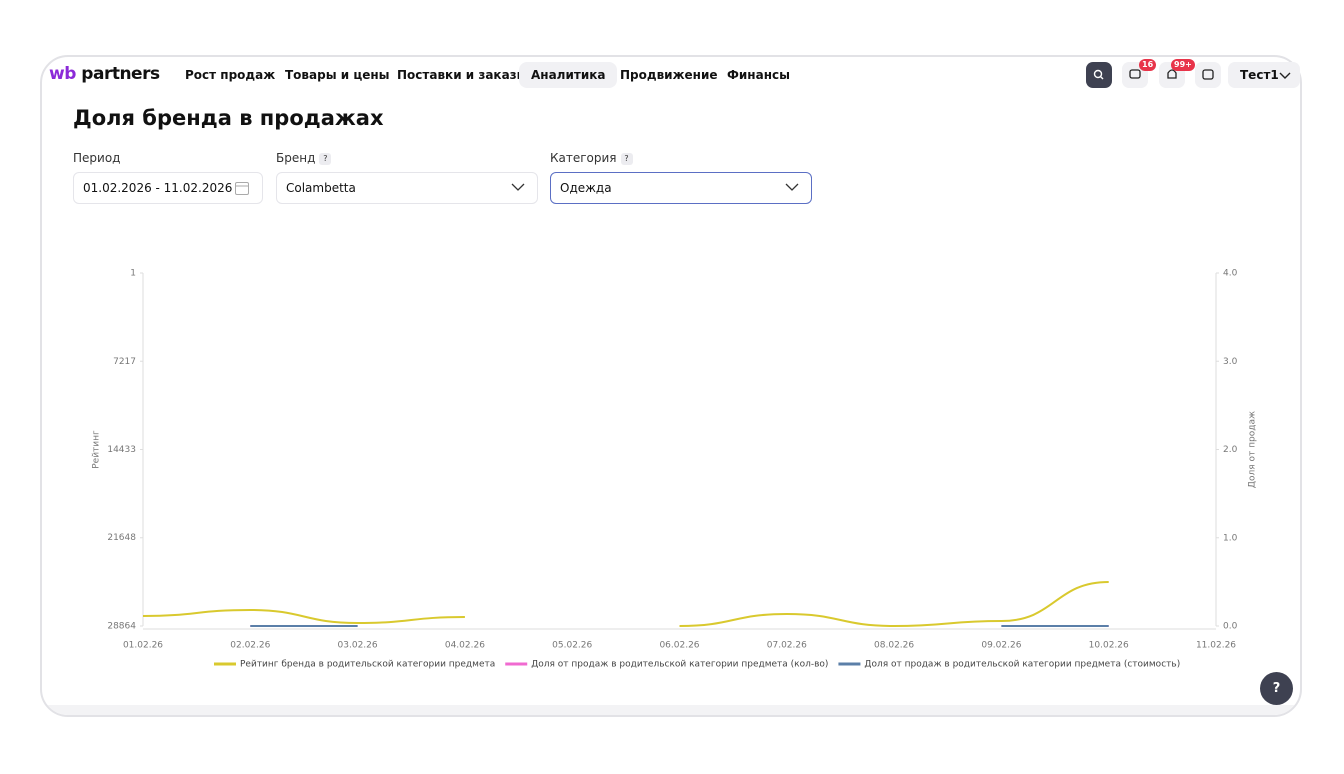  What do you see at coordinates (1135, 74) in the screenshot?
I see `chat-icon` at bounding box center [1135, 74].